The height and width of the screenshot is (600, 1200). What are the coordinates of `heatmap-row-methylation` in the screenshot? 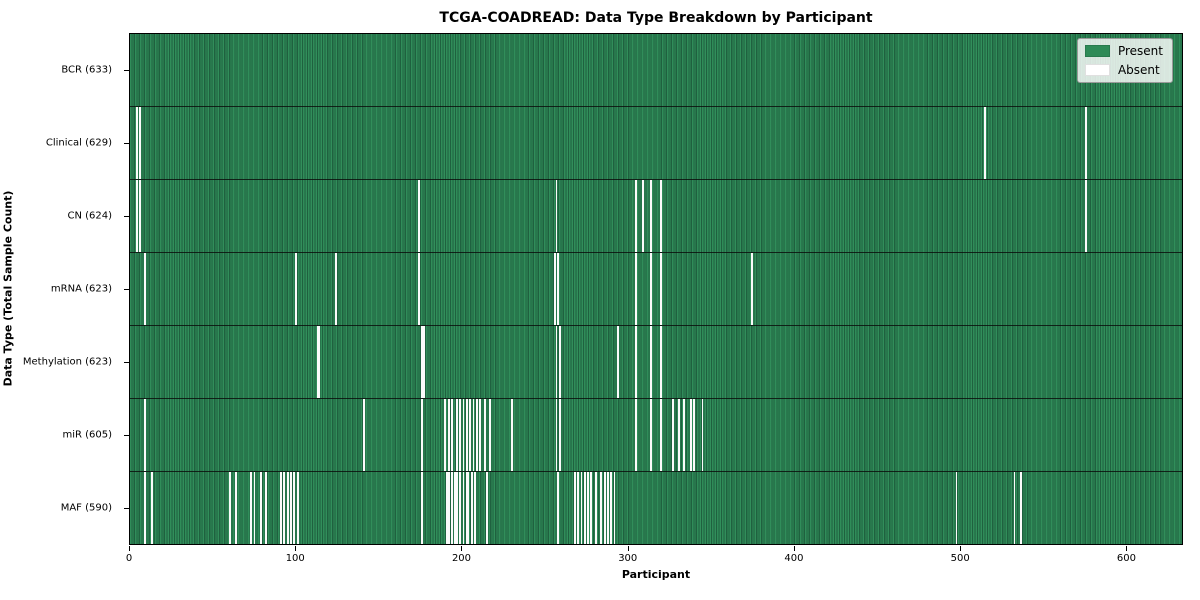 It's located at (656, 362).